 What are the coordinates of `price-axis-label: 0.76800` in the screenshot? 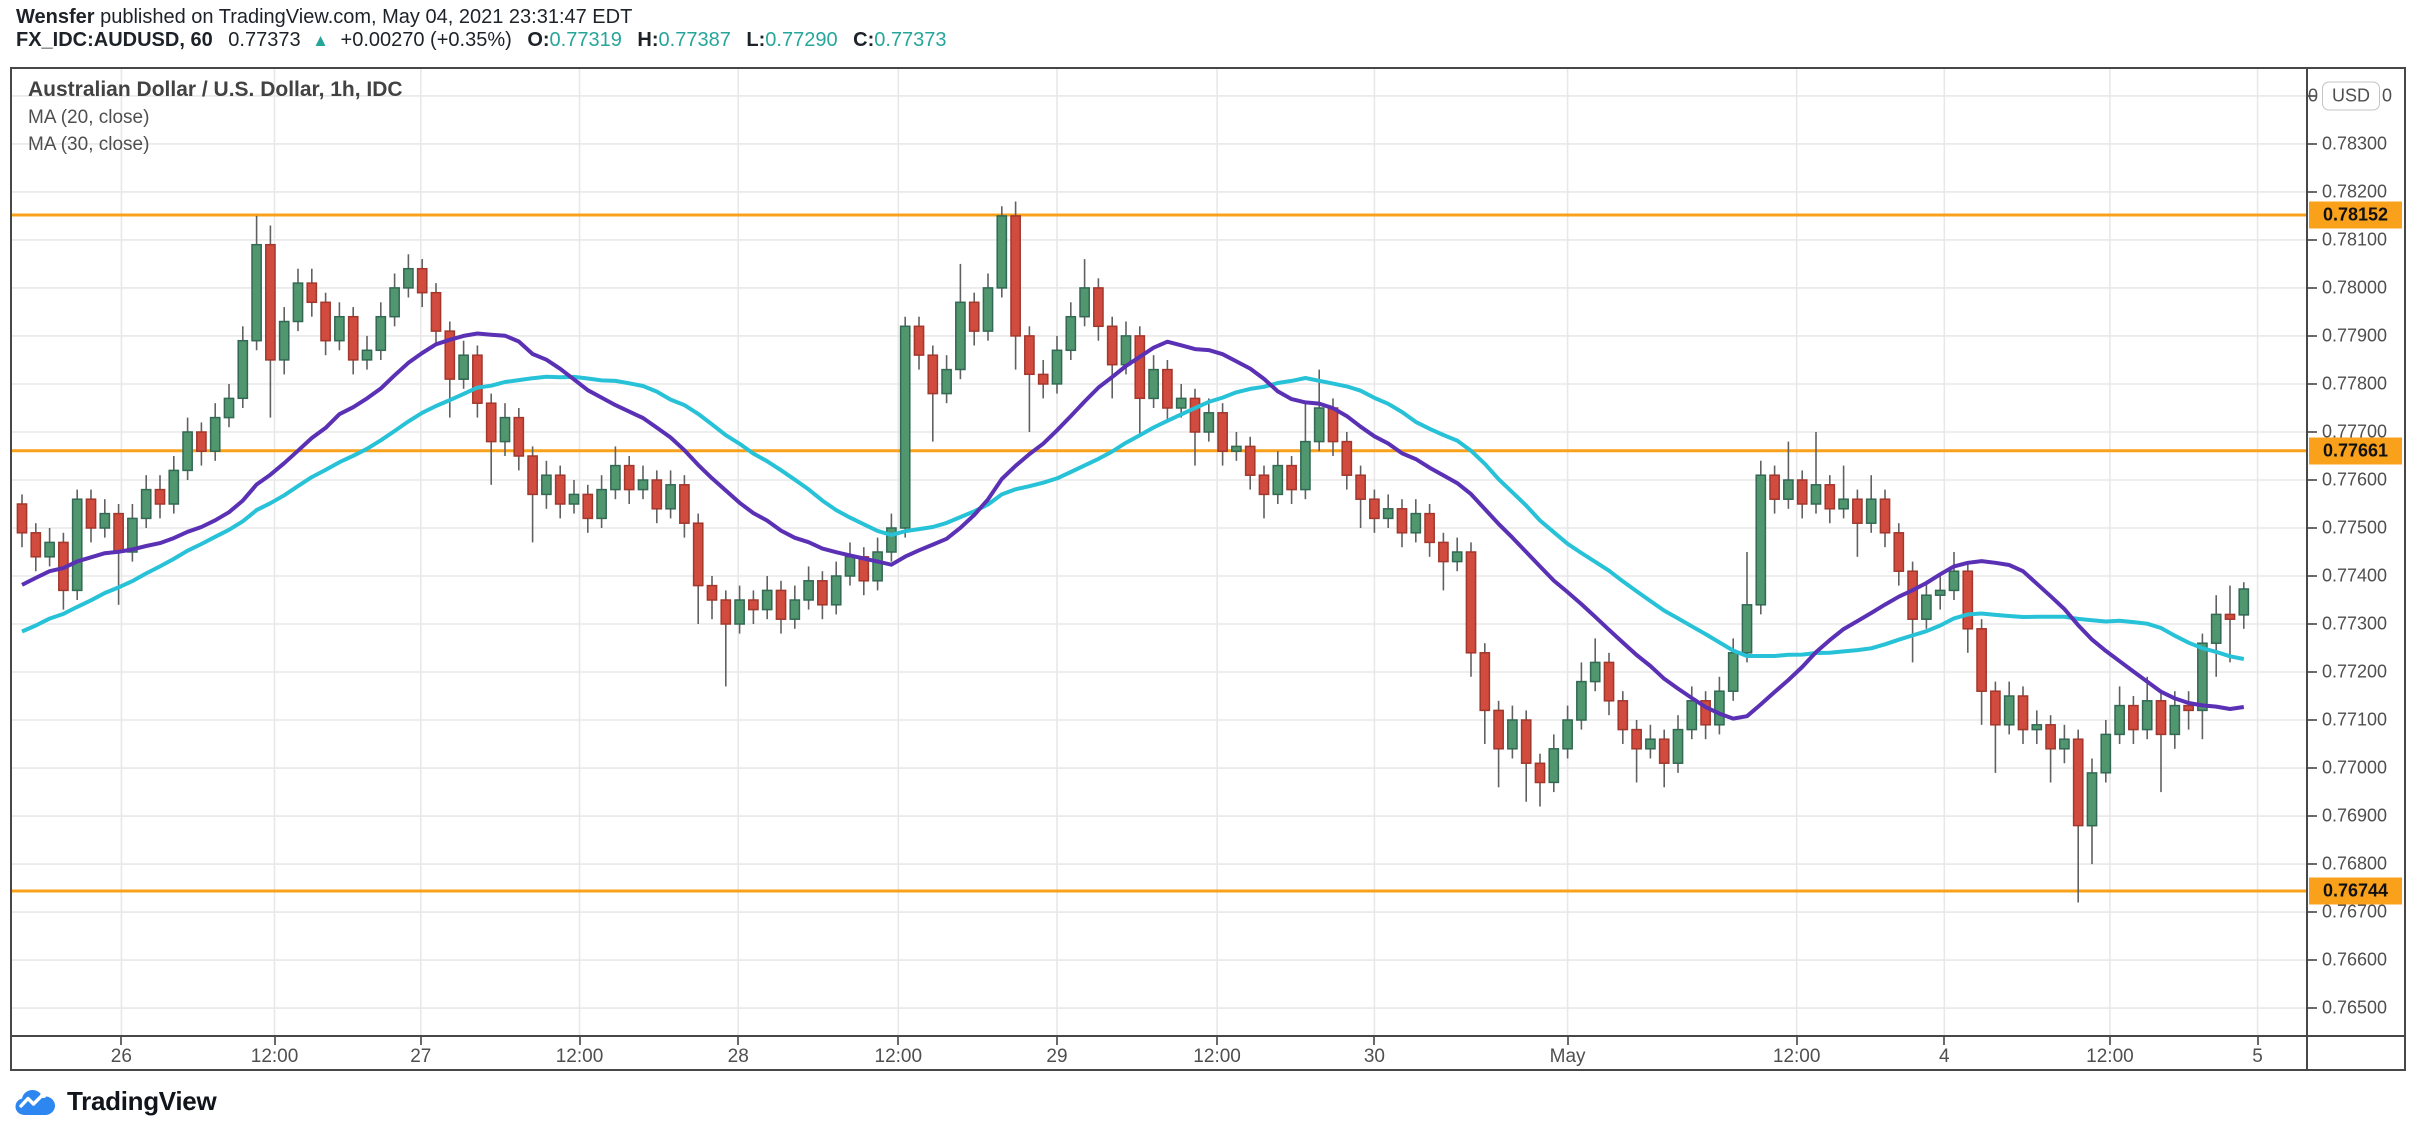 It's located at (2355, 863).